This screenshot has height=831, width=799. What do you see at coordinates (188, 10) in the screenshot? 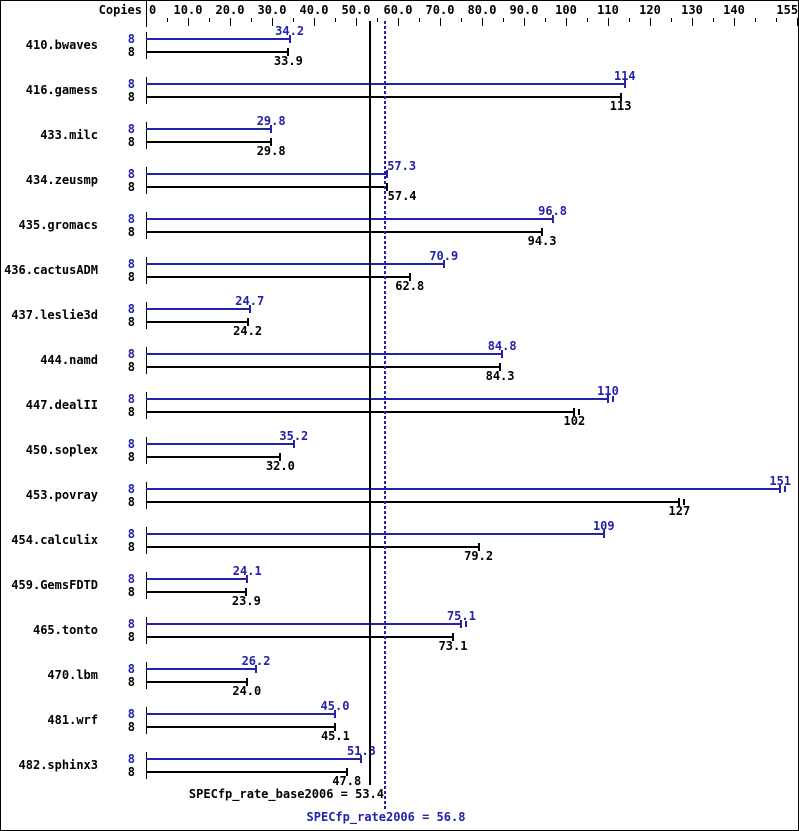
I see `axis-tick-label: 10.0` at bounding box center [188, 10].